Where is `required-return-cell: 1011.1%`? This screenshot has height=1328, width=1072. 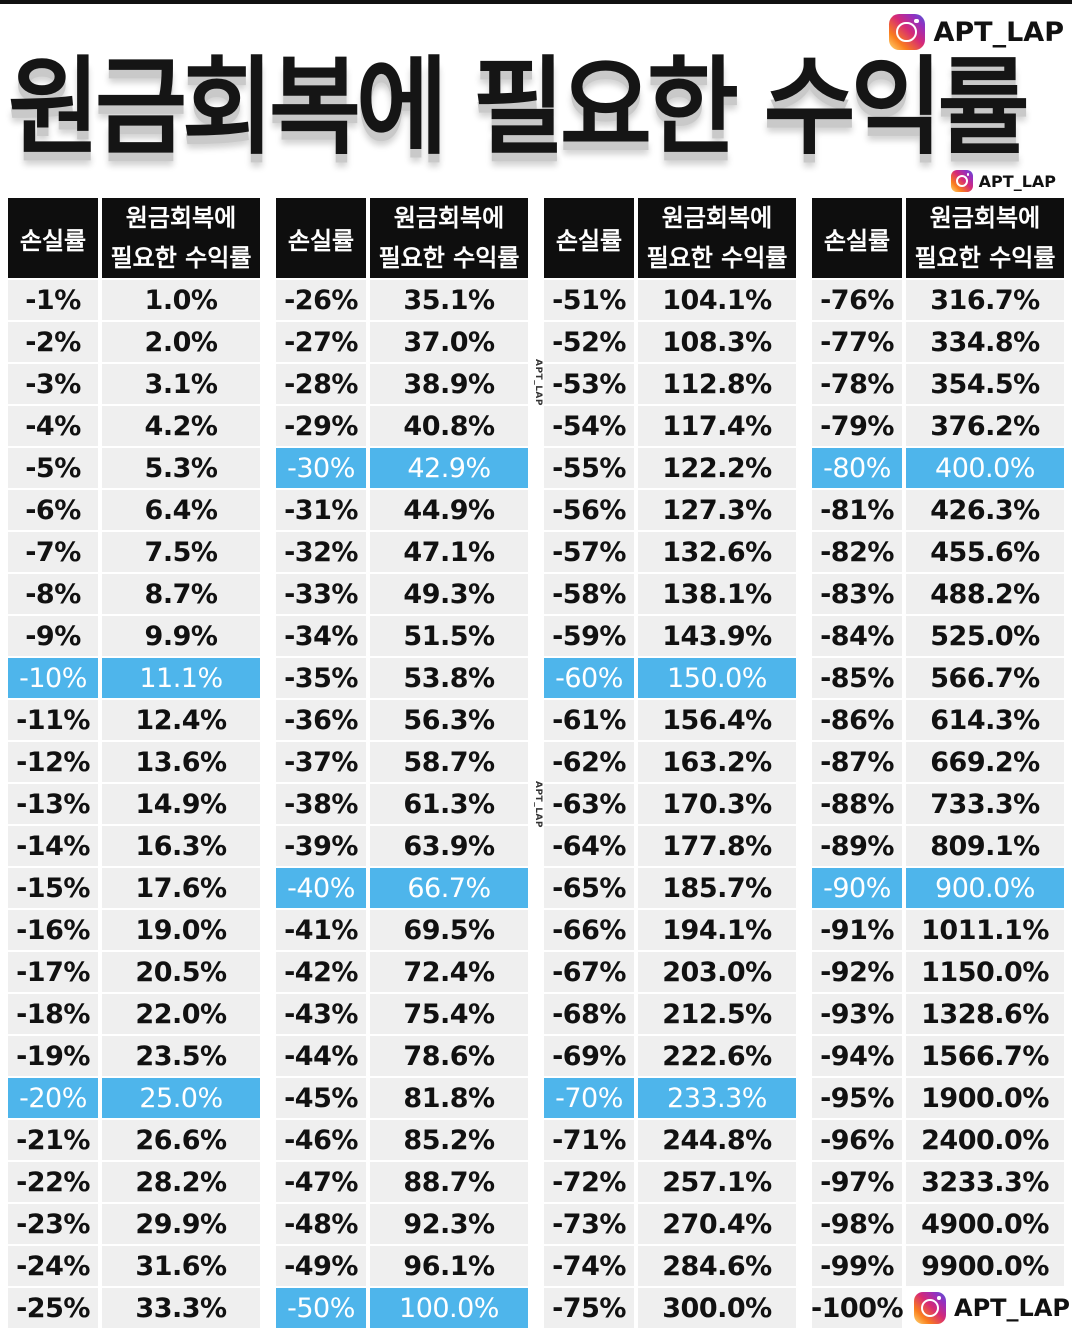 required-return-cell: 1011.1% is located at coordinates (985, 930).